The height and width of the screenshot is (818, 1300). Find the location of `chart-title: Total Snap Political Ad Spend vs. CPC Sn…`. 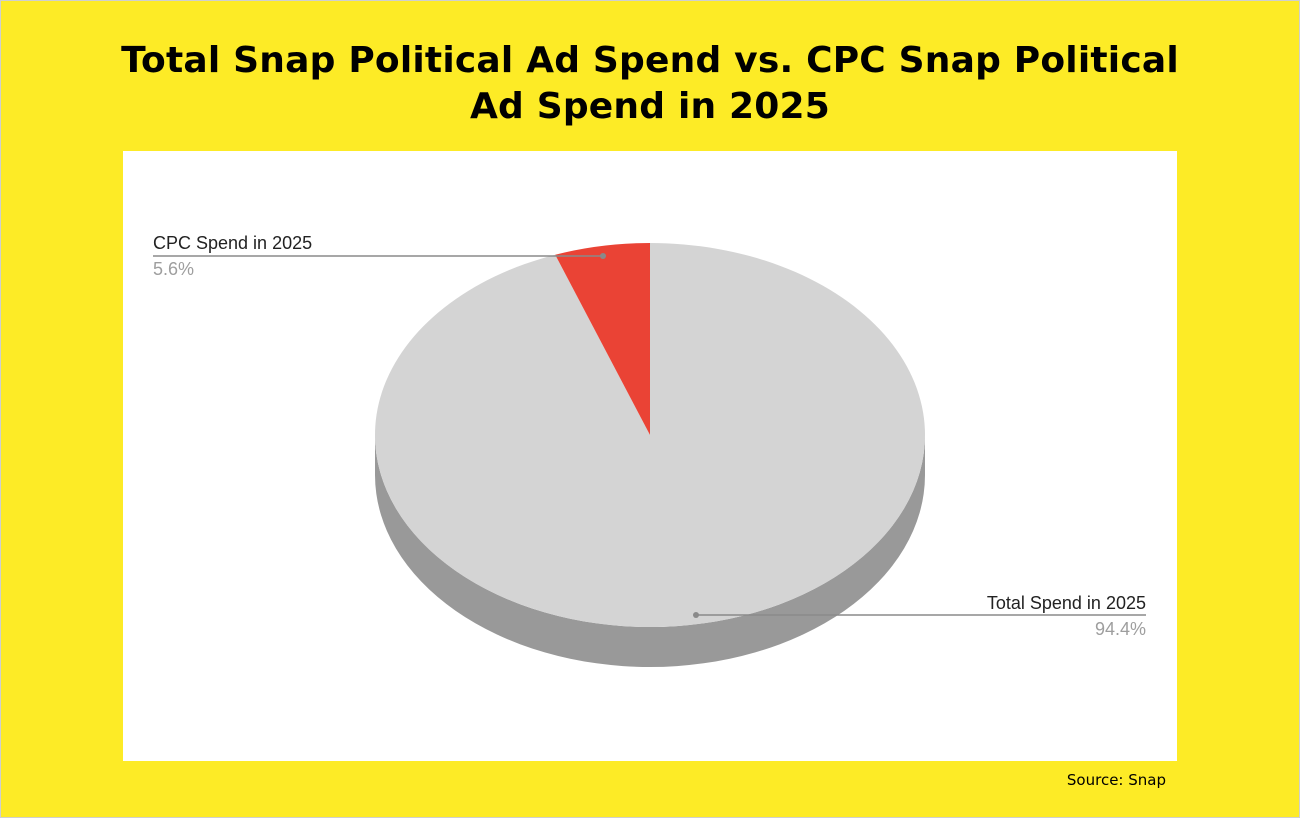

chart-title: Total Snap Political Ad Spend vs. CPC Sn… is located at coordinates (650, 84).